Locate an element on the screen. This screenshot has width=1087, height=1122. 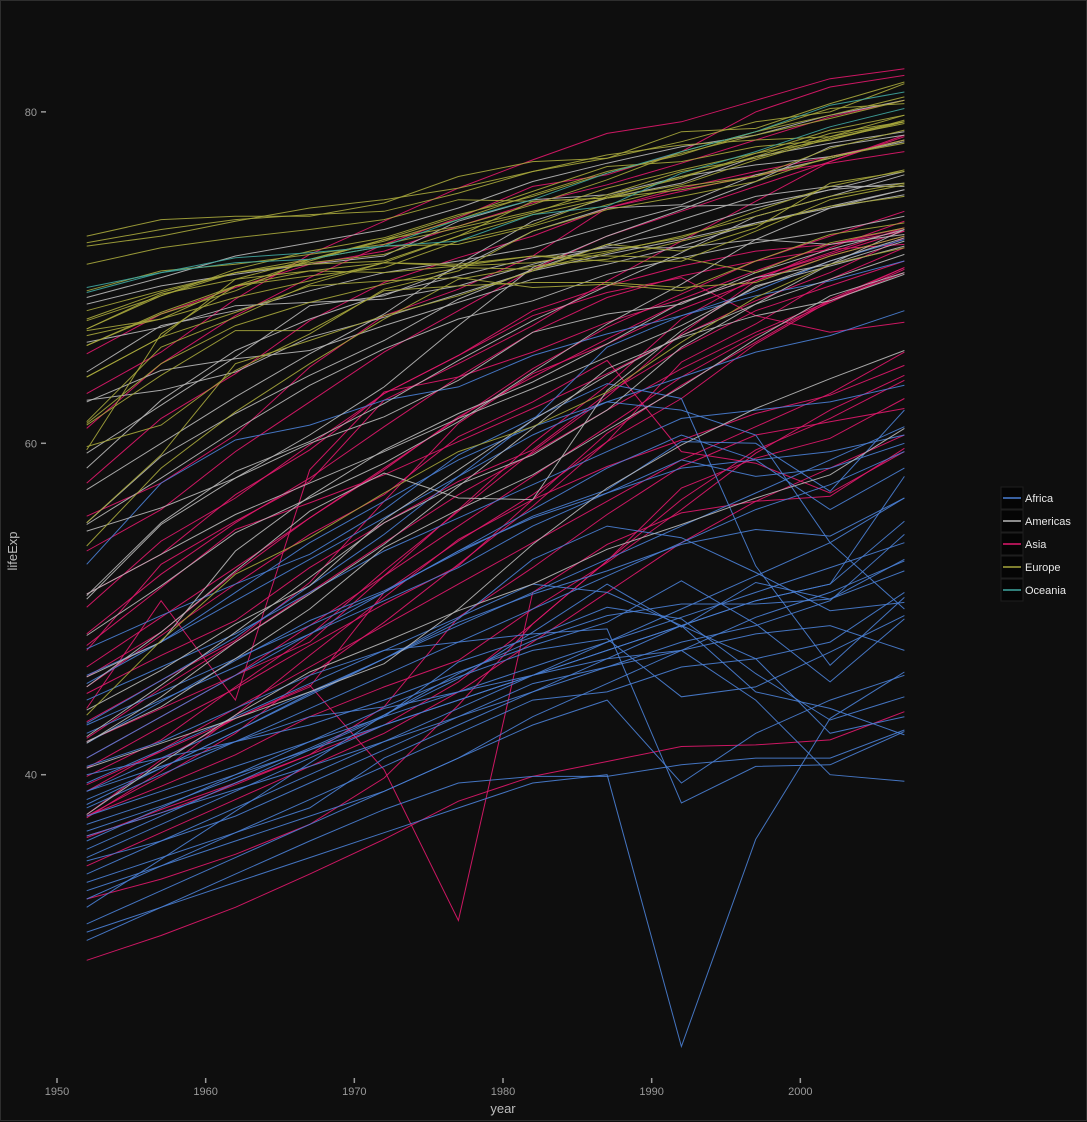
y-axis: 40 60 80 is located at coordinates (35, 444).